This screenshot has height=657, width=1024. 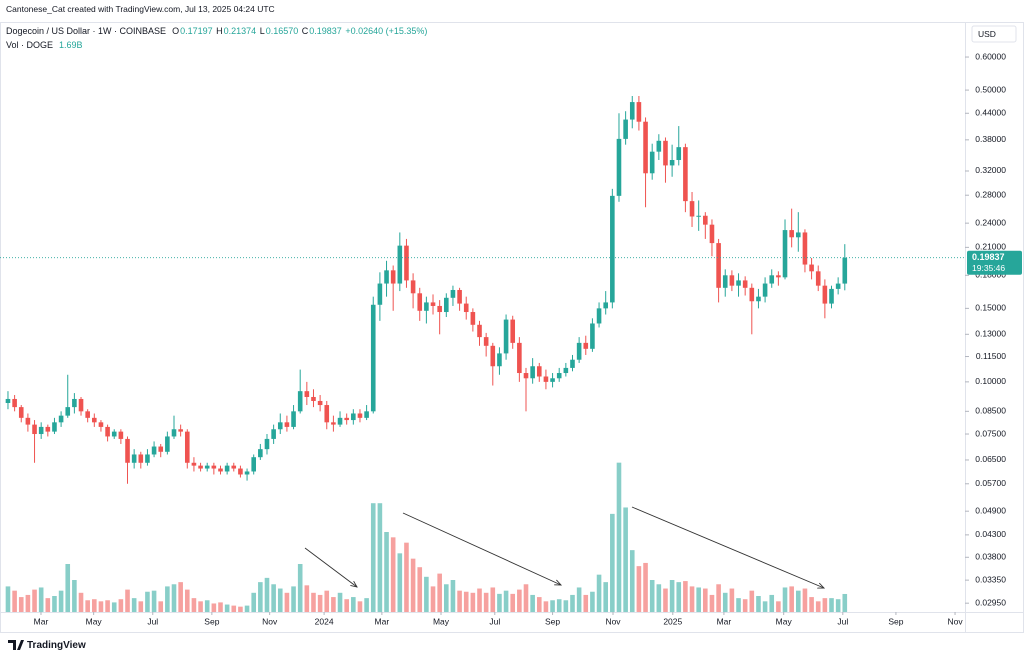 What do you see at coordinates (386, 31) in the screenshot?
I see `change: +0.02640 (+15.35%)` at bounding box center [386, 31].